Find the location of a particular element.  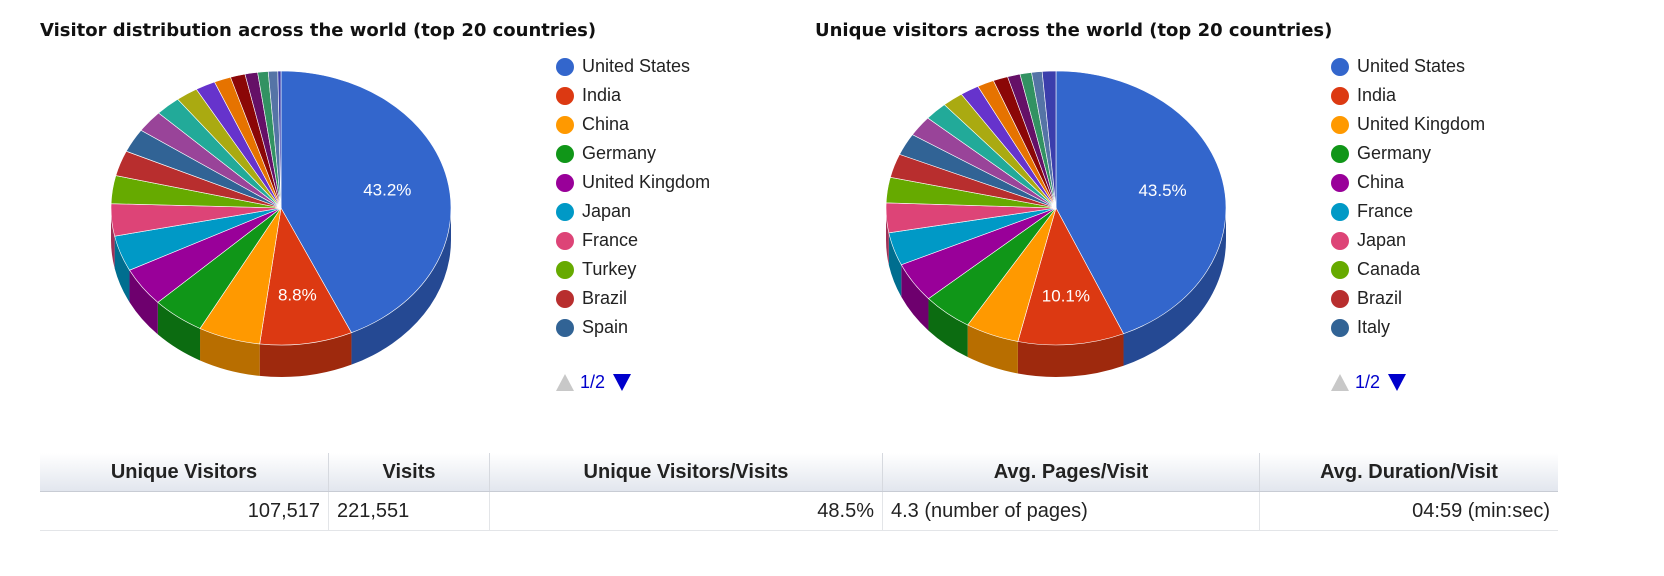

legend-label: India is located at coordinates (1377, 95).